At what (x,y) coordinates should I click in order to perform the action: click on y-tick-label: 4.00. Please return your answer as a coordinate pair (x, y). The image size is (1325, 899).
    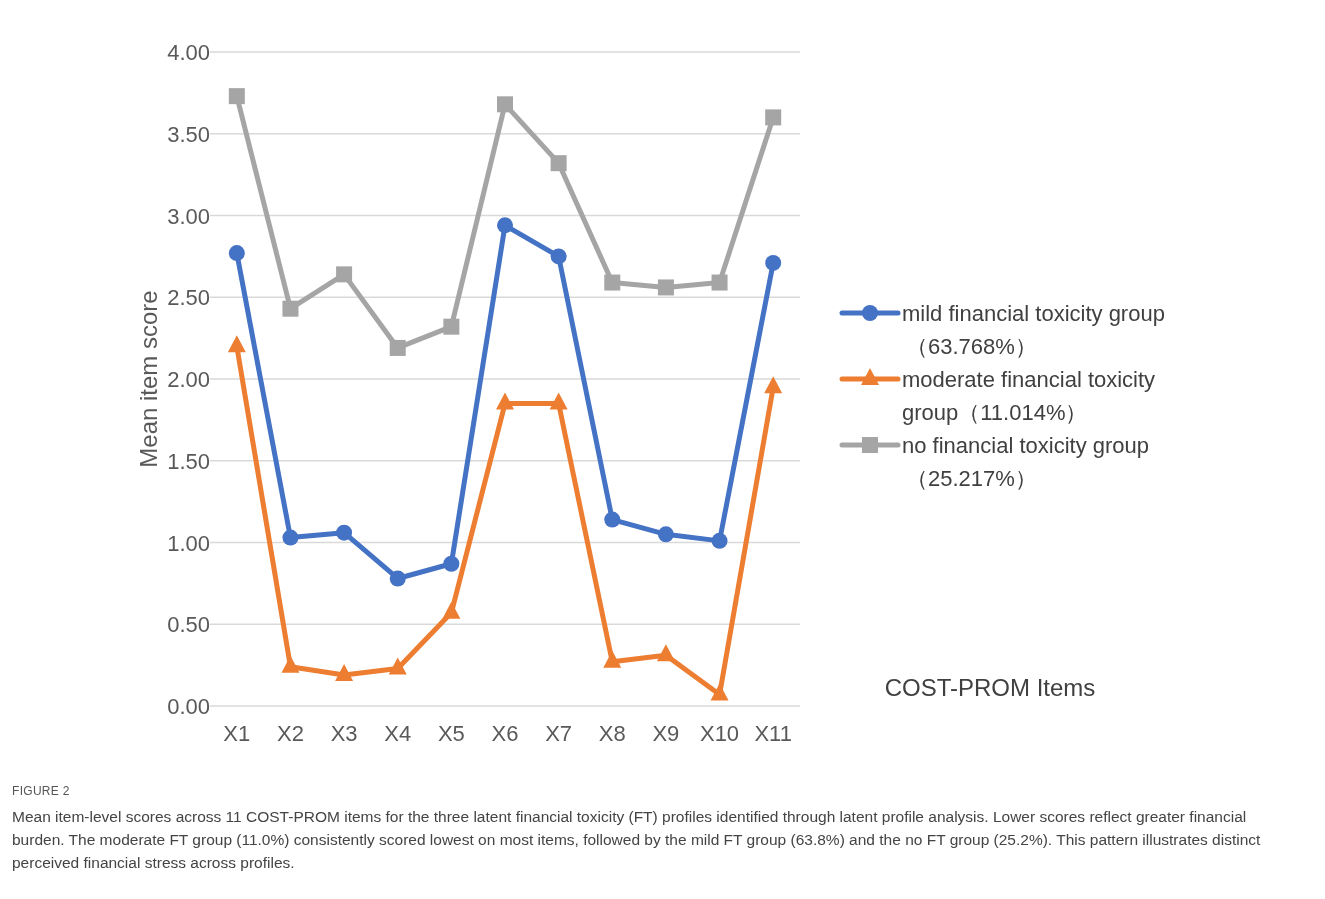
    Looking at the image, I should click on (188, 52).